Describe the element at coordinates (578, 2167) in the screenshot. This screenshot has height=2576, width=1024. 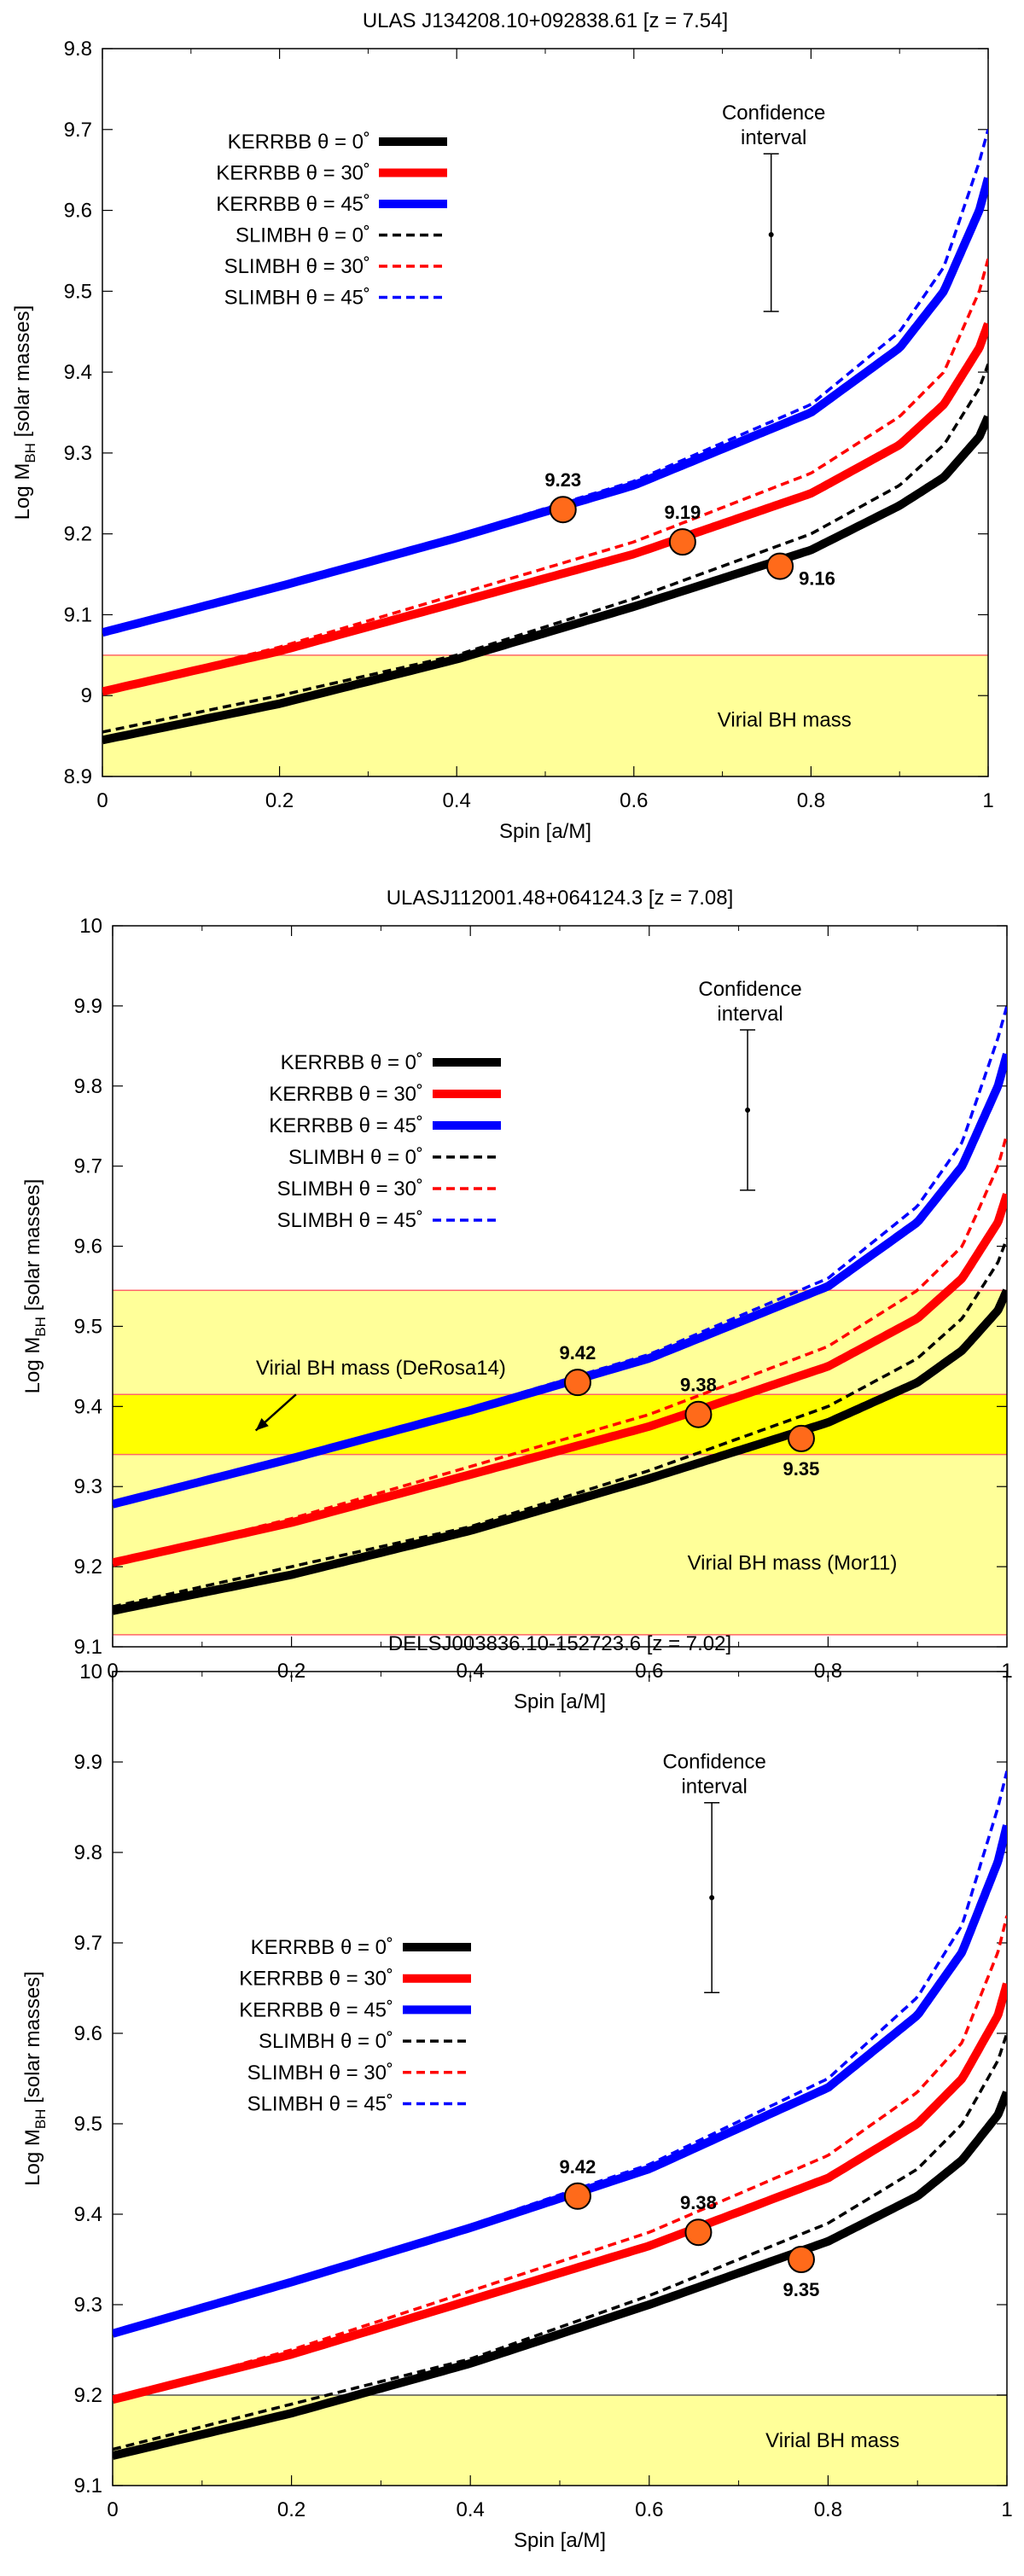
I see `spin-marker-label: 9.42` at that location.